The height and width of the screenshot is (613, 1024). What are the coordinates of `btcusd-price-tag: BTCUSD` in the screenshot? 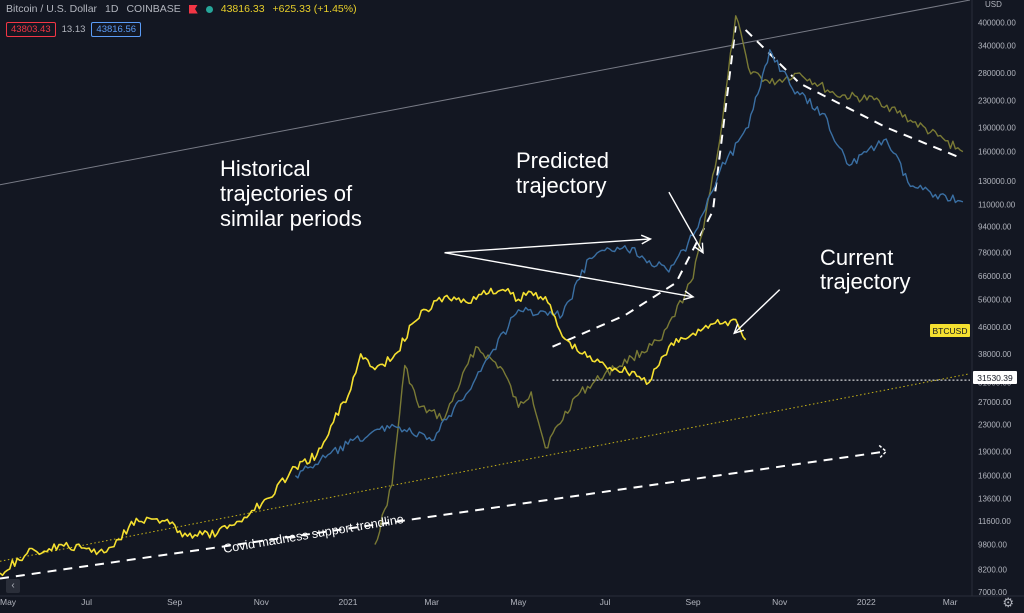 It's located at (950, 330).